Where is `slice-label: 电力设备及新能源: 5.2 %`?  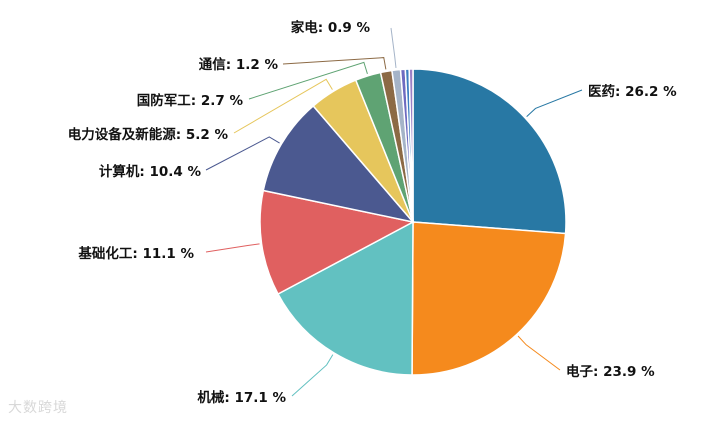
slice-label: 电力设备及新能源: 5.2 % is located at coordinates (148, 134).